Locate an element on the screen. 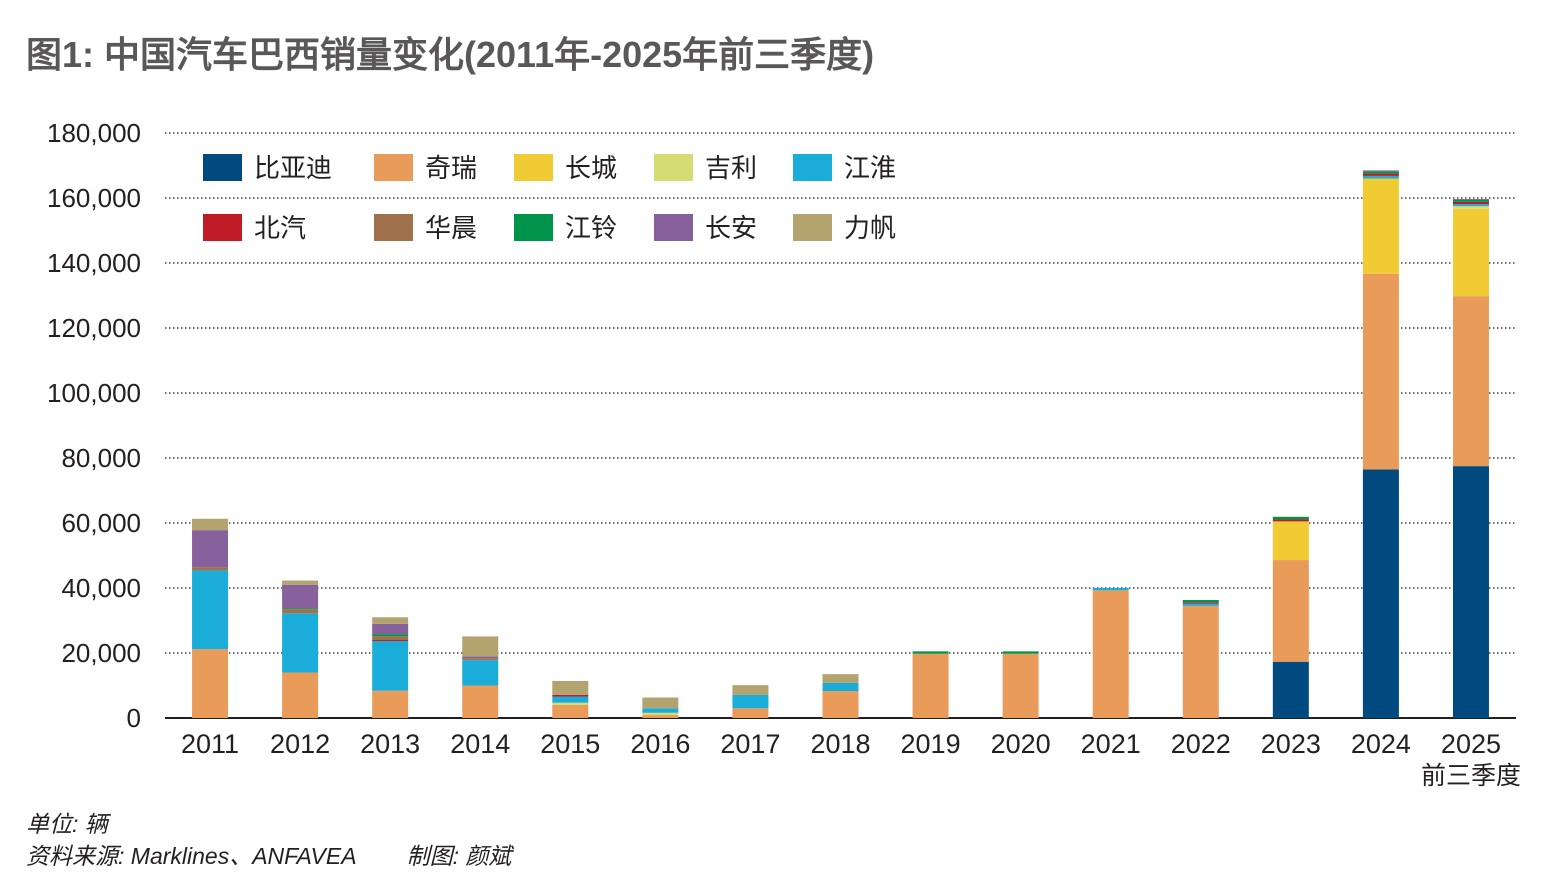 The image size is (1546, 886). legend-item: 力帆 is located at coordinates (844, 228).